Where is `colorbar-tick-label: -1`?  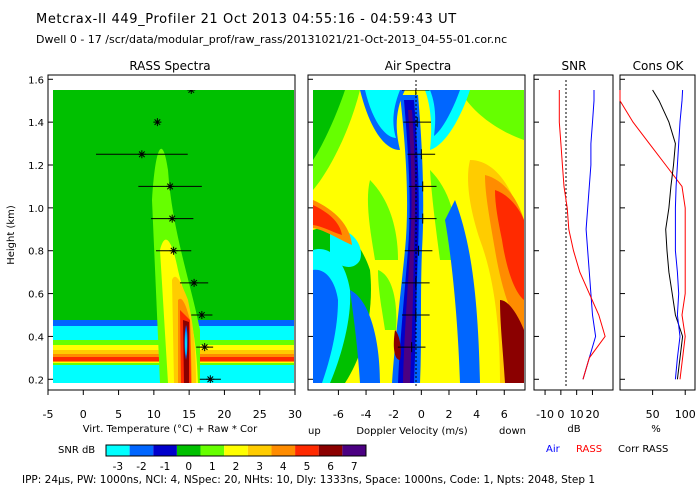
colorbar-tick-label: -1 is located at coordinates (165, 467).